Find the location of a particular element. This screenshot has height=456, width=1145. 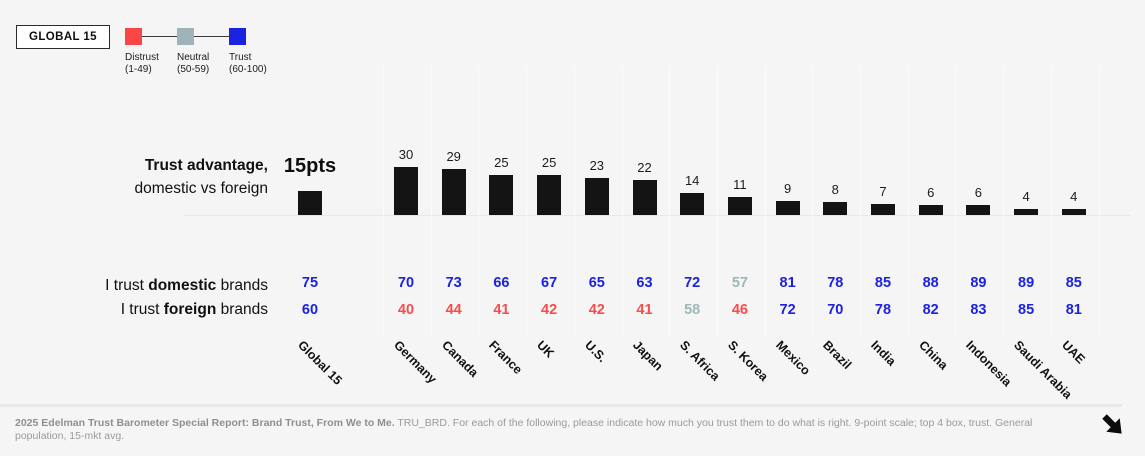

domestic-trust-value-uk: 67 is located at coordinates (549, 283).